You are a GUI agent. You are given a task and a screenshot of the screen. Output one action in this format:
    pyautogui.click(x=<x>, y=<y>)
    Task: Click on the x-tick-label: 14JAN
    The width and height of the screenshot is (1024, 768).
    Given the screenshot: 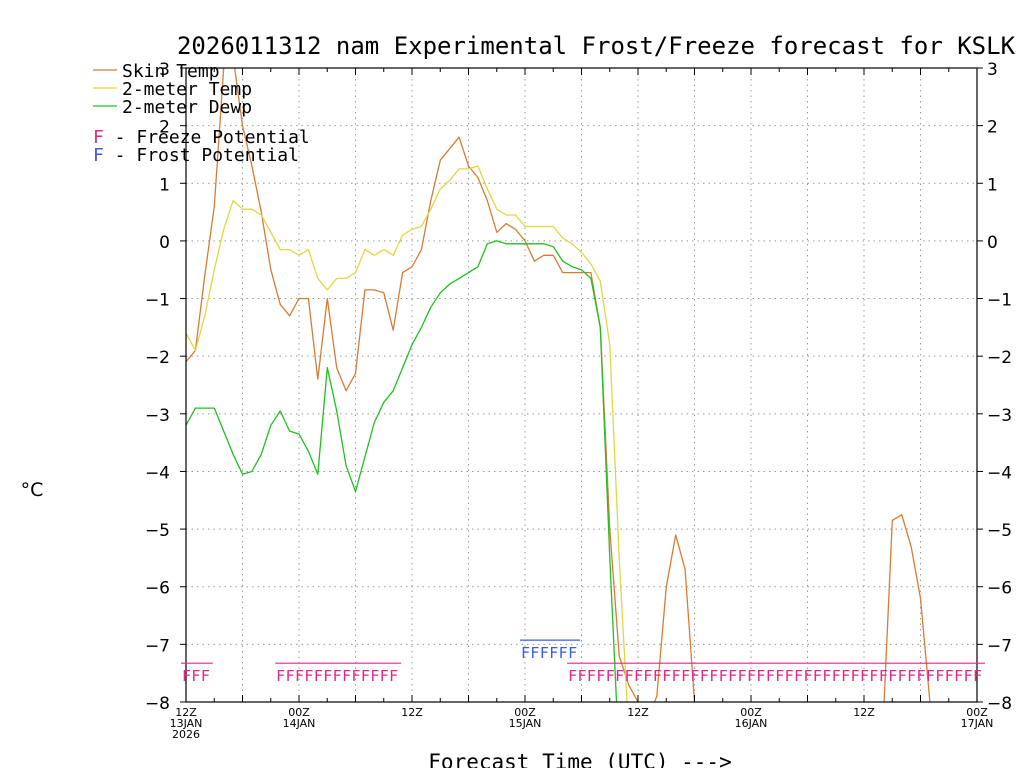 What is the action you would take?
    pyautogui.click(x=299, y=723)
    